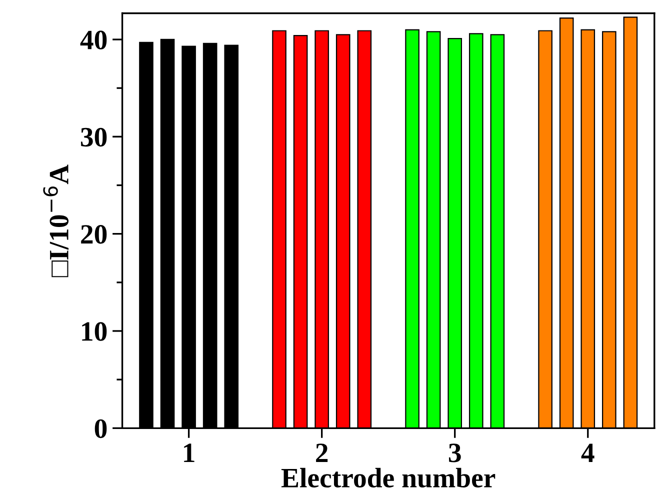  I want to click on y-axis-title: □I/10$^{−6}$A, so click(56, 221).